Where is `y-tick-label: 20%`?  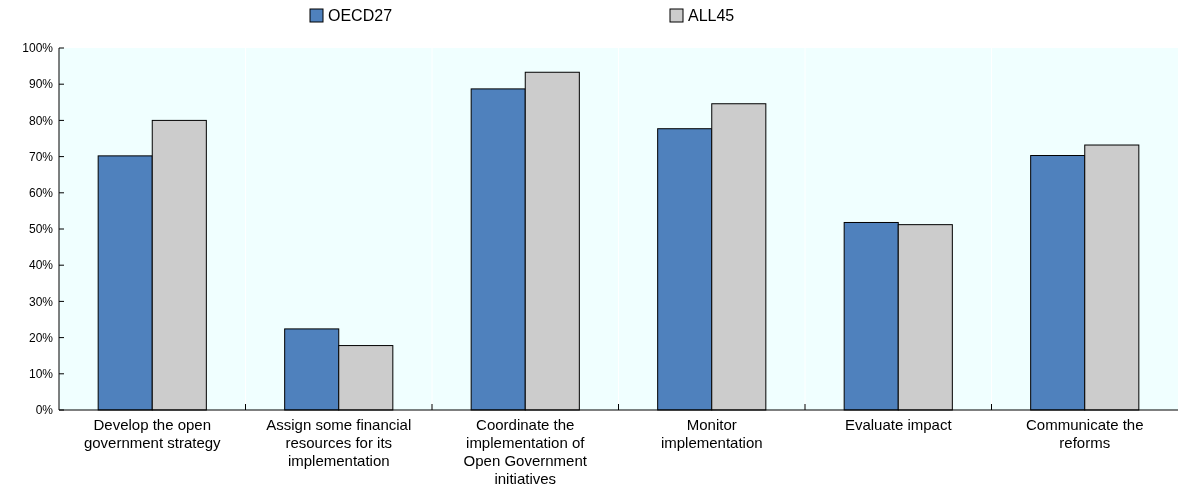 y-tick-label: 20% is located at coordinates (41, 337).